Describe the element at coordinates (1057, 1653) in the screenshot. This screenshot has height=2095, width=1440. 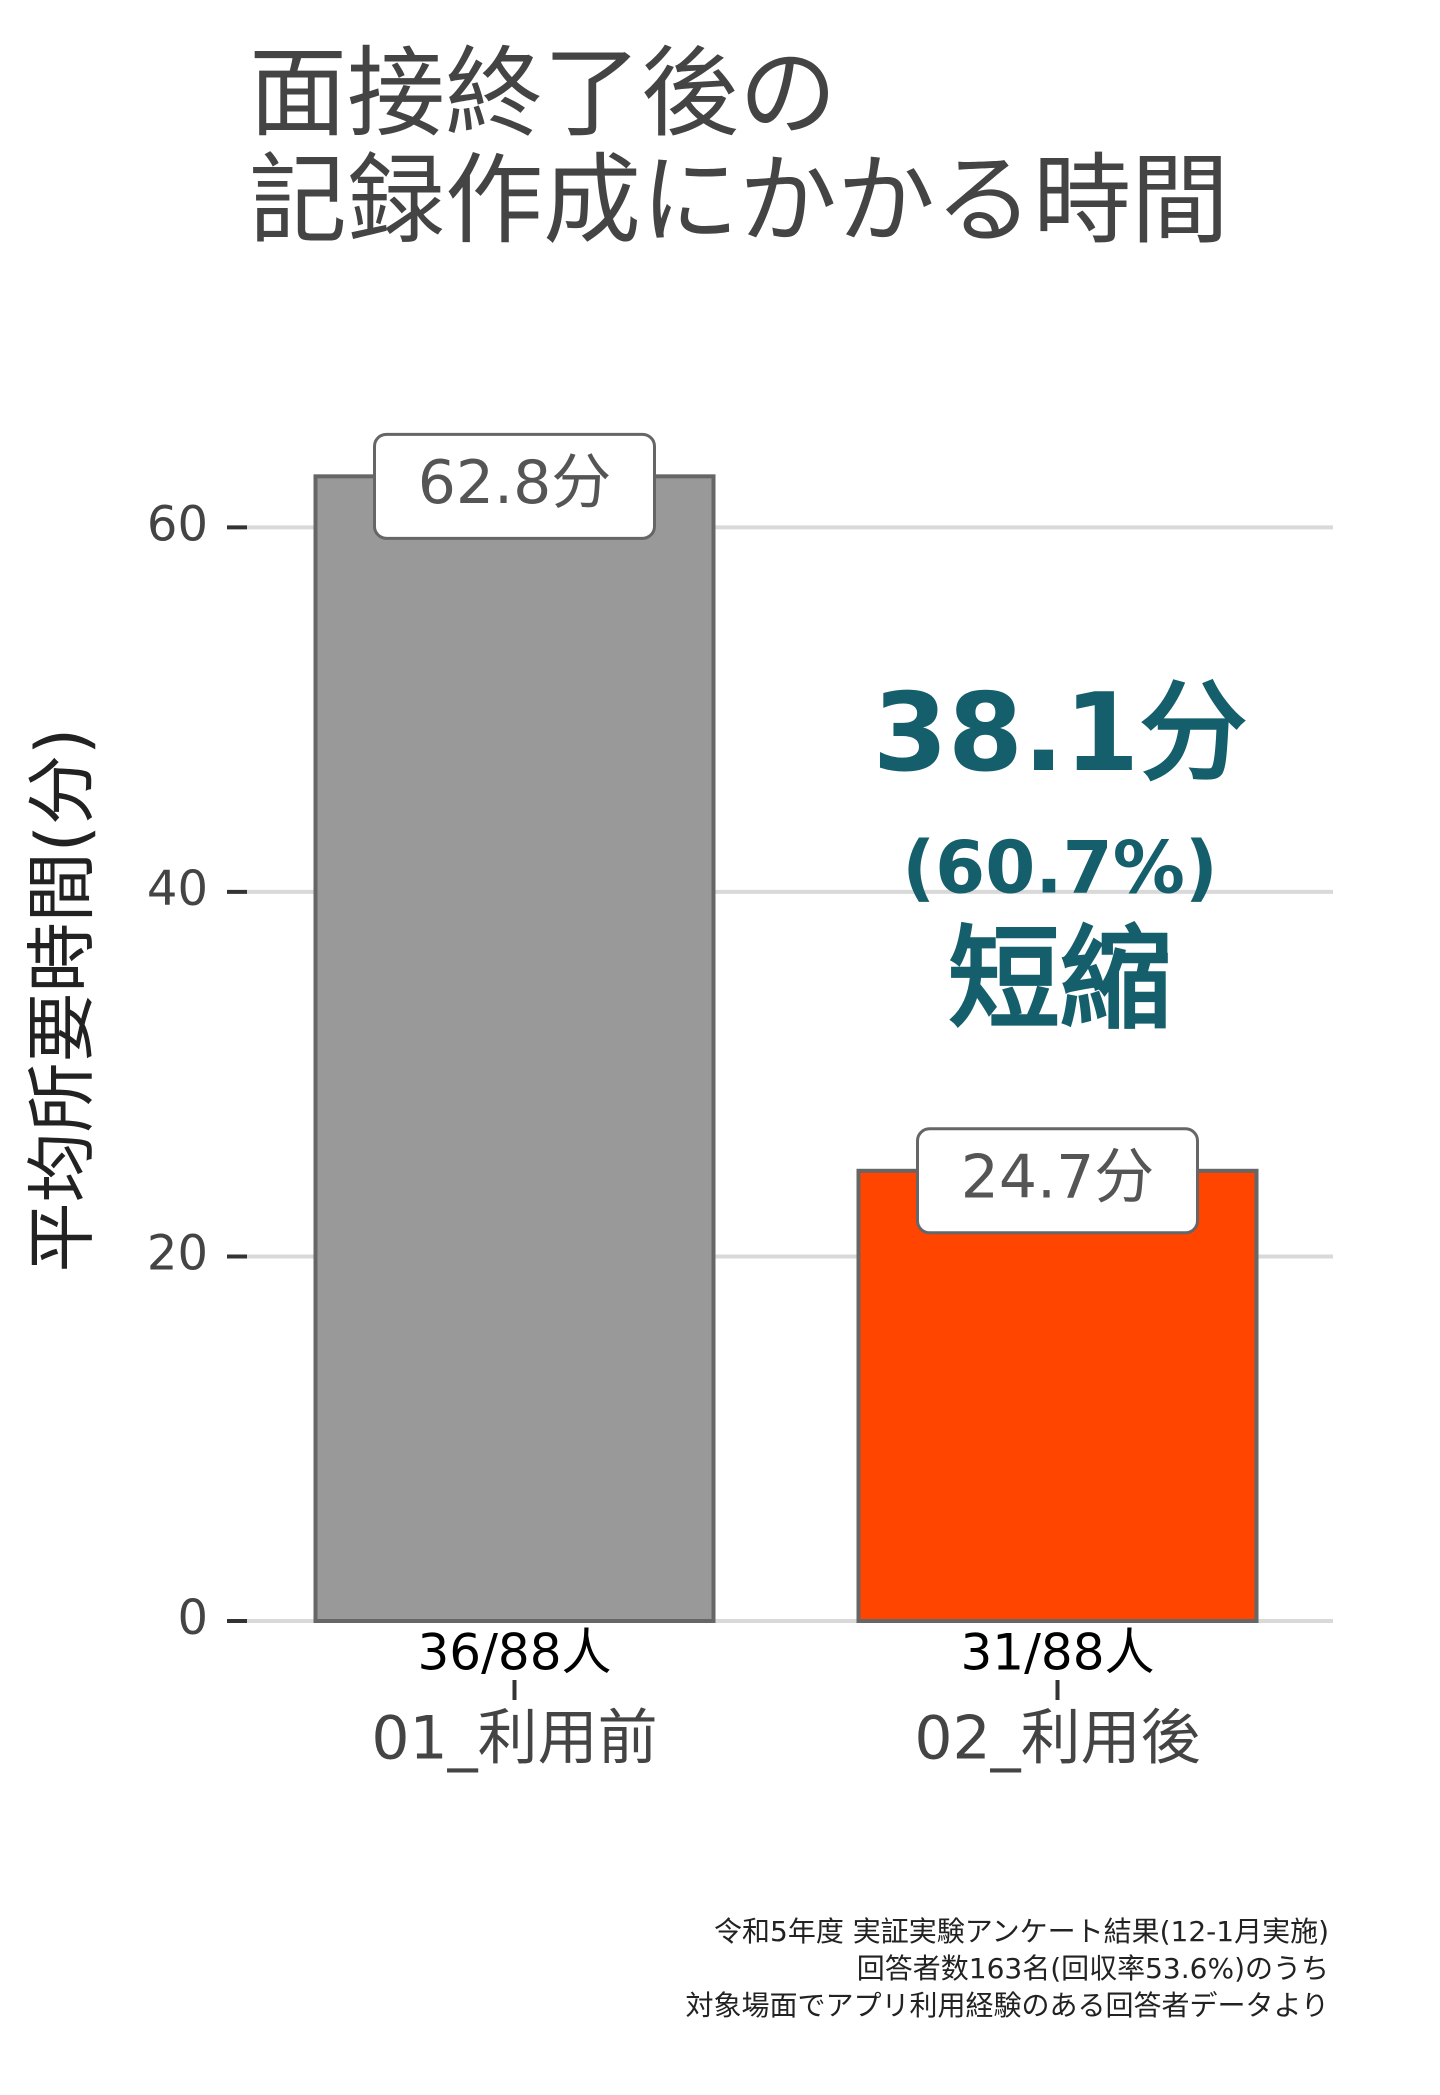
I see `sample-size-label: 31/88人` at that location.